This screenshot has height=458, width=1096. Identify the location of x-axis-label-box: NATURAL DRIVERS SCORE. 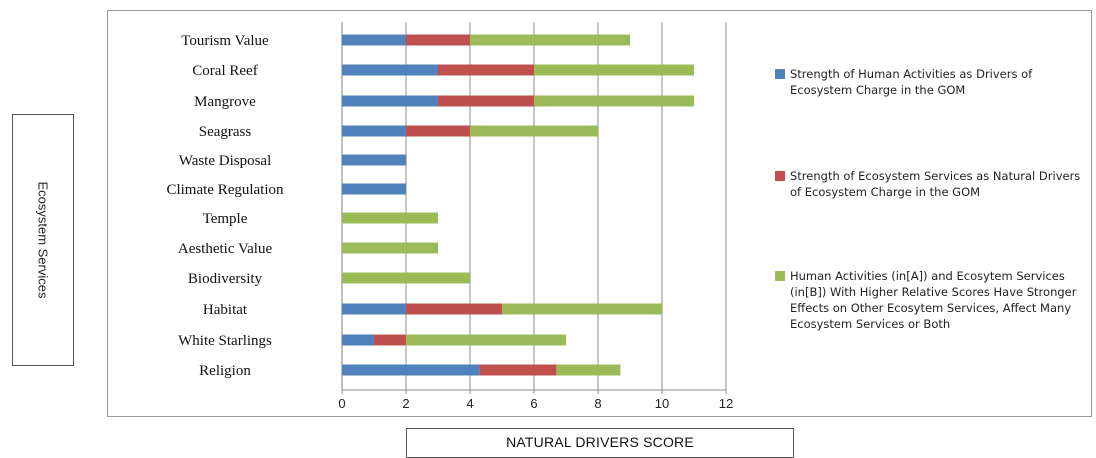
(600, 443).